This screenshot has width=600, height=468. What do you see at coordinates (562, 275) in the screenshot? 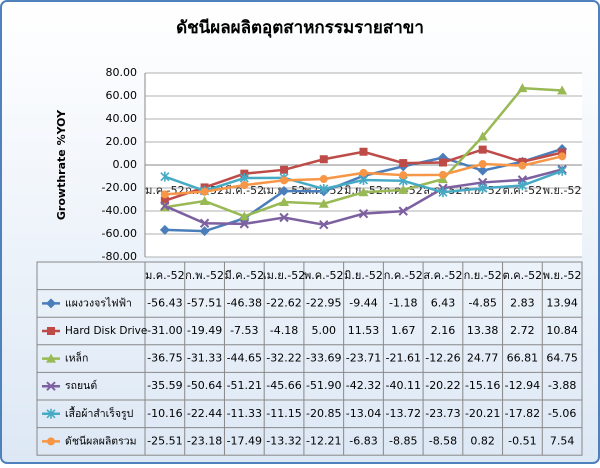
I see `table-header: พ.ย.-52` at bounding box center [562, 275].